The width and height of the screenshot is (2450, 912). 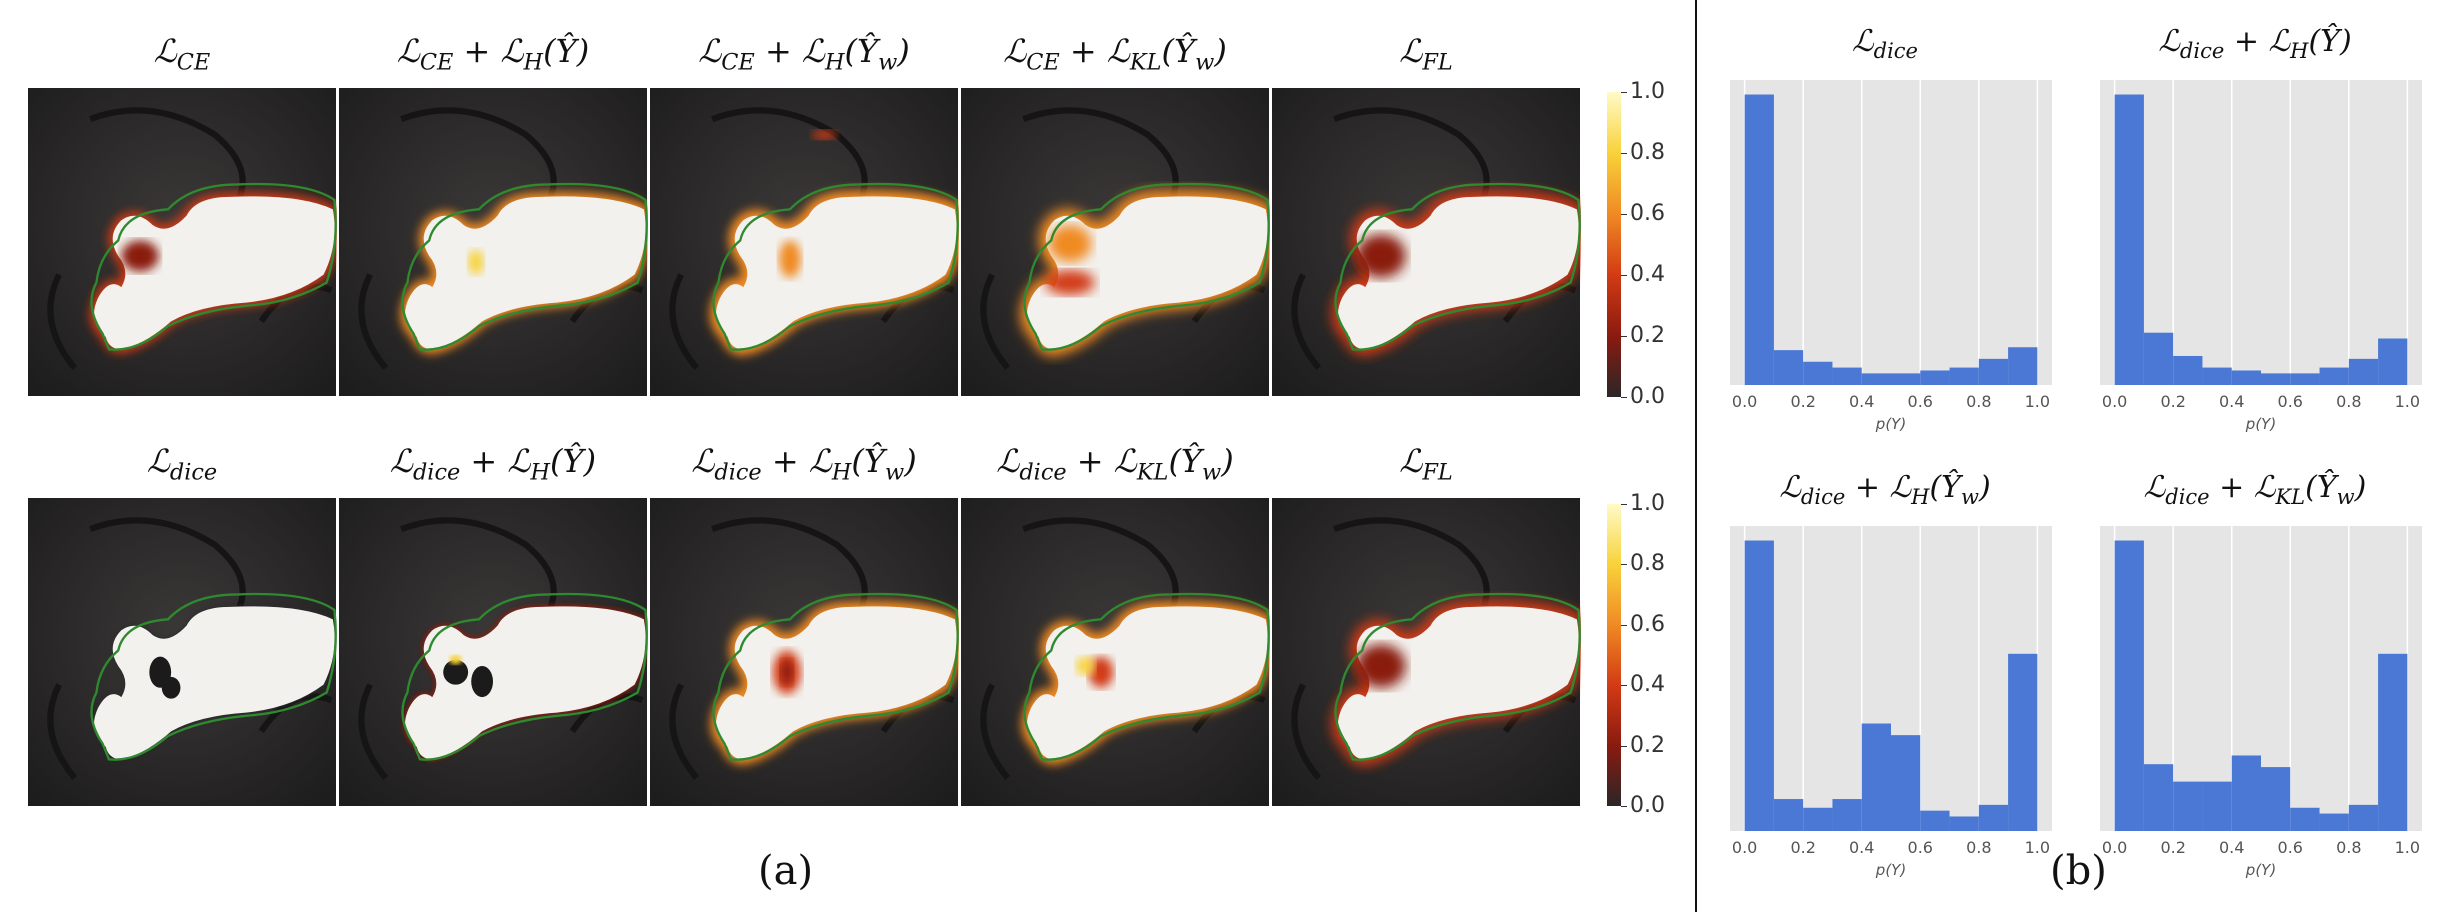 I want to click on colorbar-row2-tick-label: 0.6, so click(x=1647, y=624).